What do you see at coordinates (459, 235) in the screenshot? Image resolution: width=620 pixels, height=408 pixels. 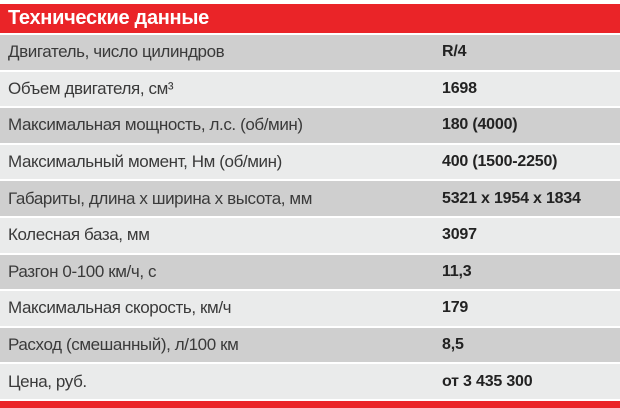 I see `row-value: 3097` at bounding box center [459, 235].